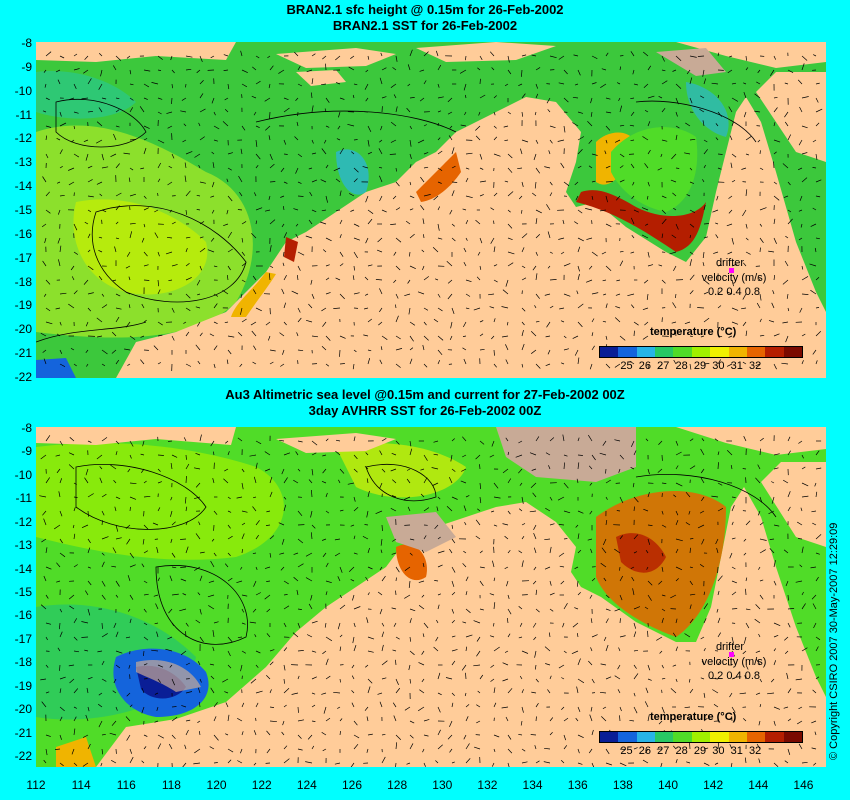  I want to click on cape-york-land, so click(793, 504).